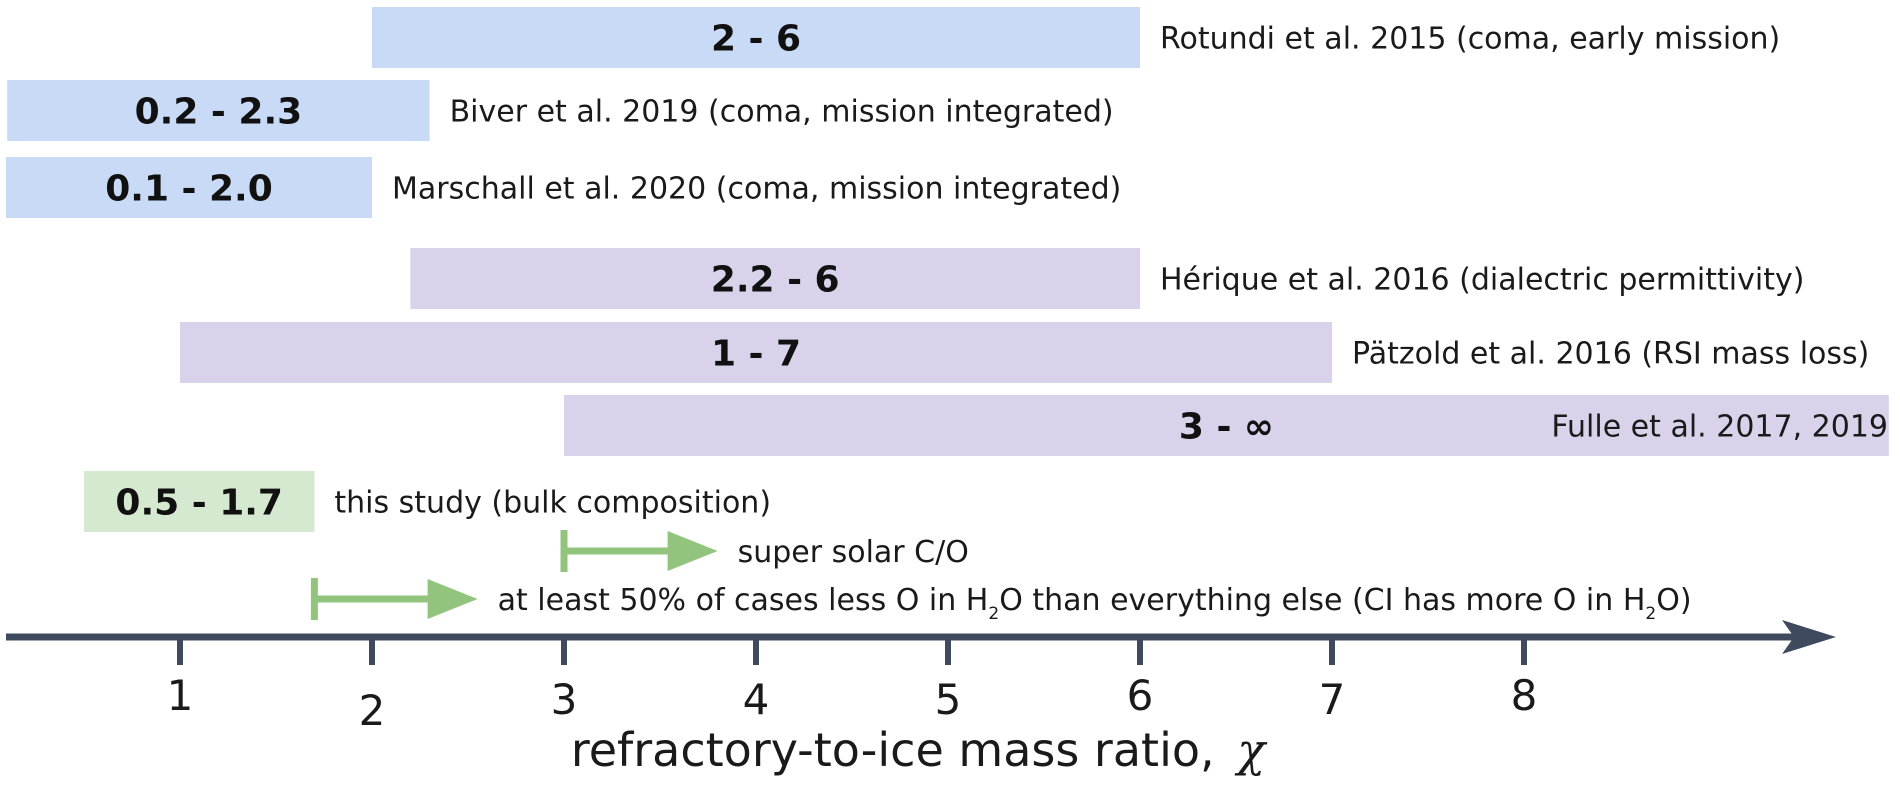 The image size is (1900, 785). I want to click on range-value-label: 0.1 - 2.0, so click(189, 189).